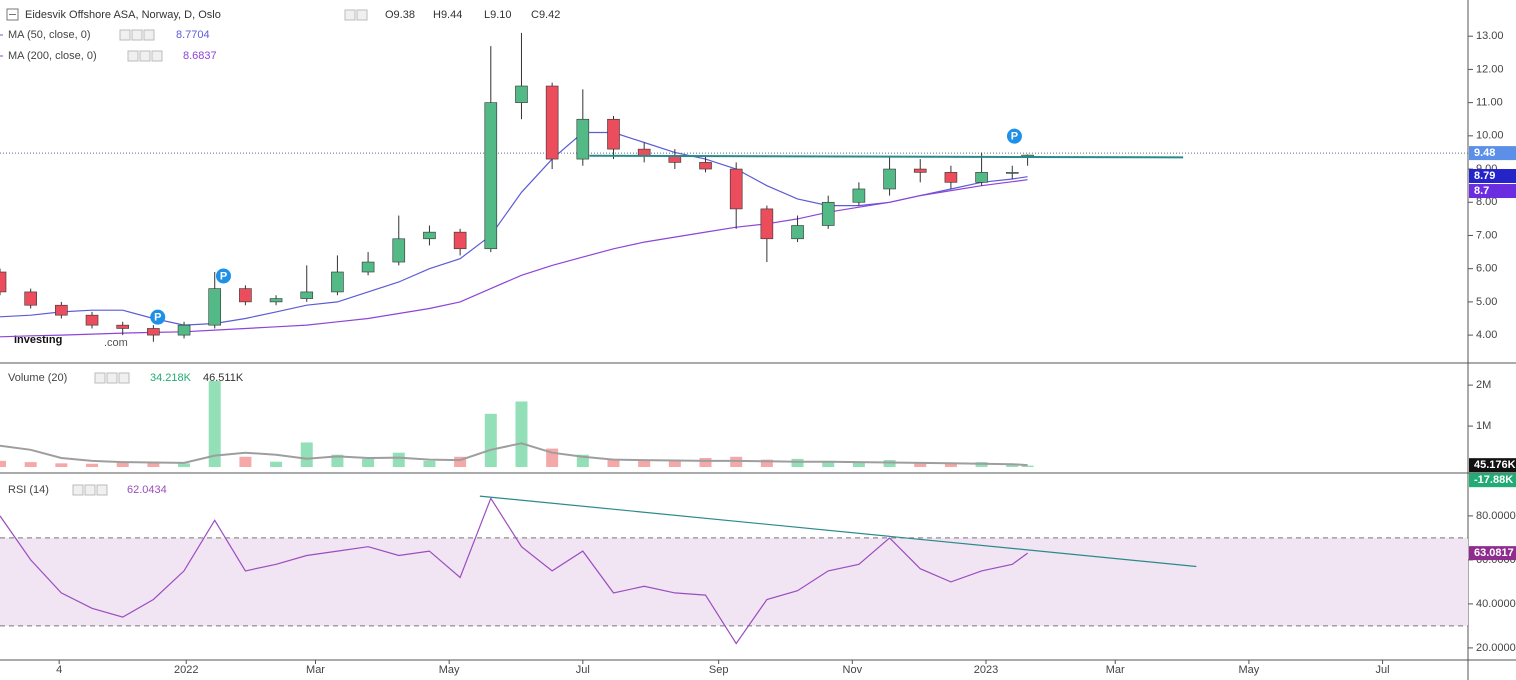 The image size is (1516, 680). Describe the element at coordinates (986, 670) in the screenshot. I see `x-tick-label: 2023` at that location.